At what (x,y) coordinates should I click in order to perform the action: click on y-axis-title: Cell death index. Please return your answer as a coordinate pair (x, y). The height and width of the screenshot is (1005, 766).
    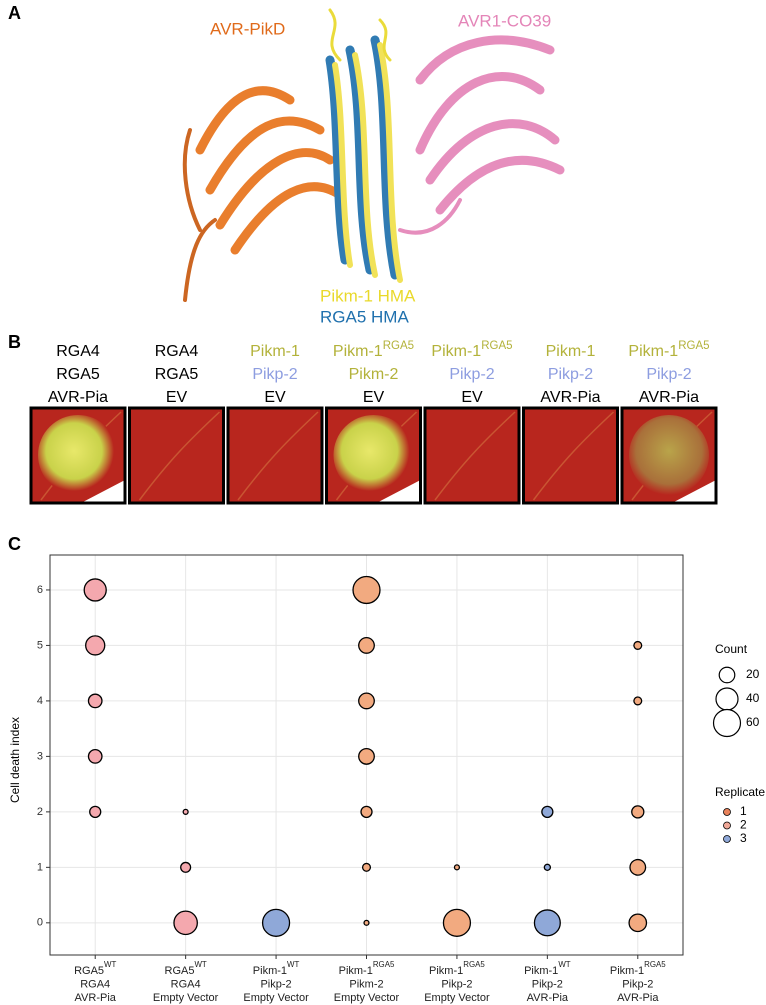
    Looking at the image, I should click on (15, 760).